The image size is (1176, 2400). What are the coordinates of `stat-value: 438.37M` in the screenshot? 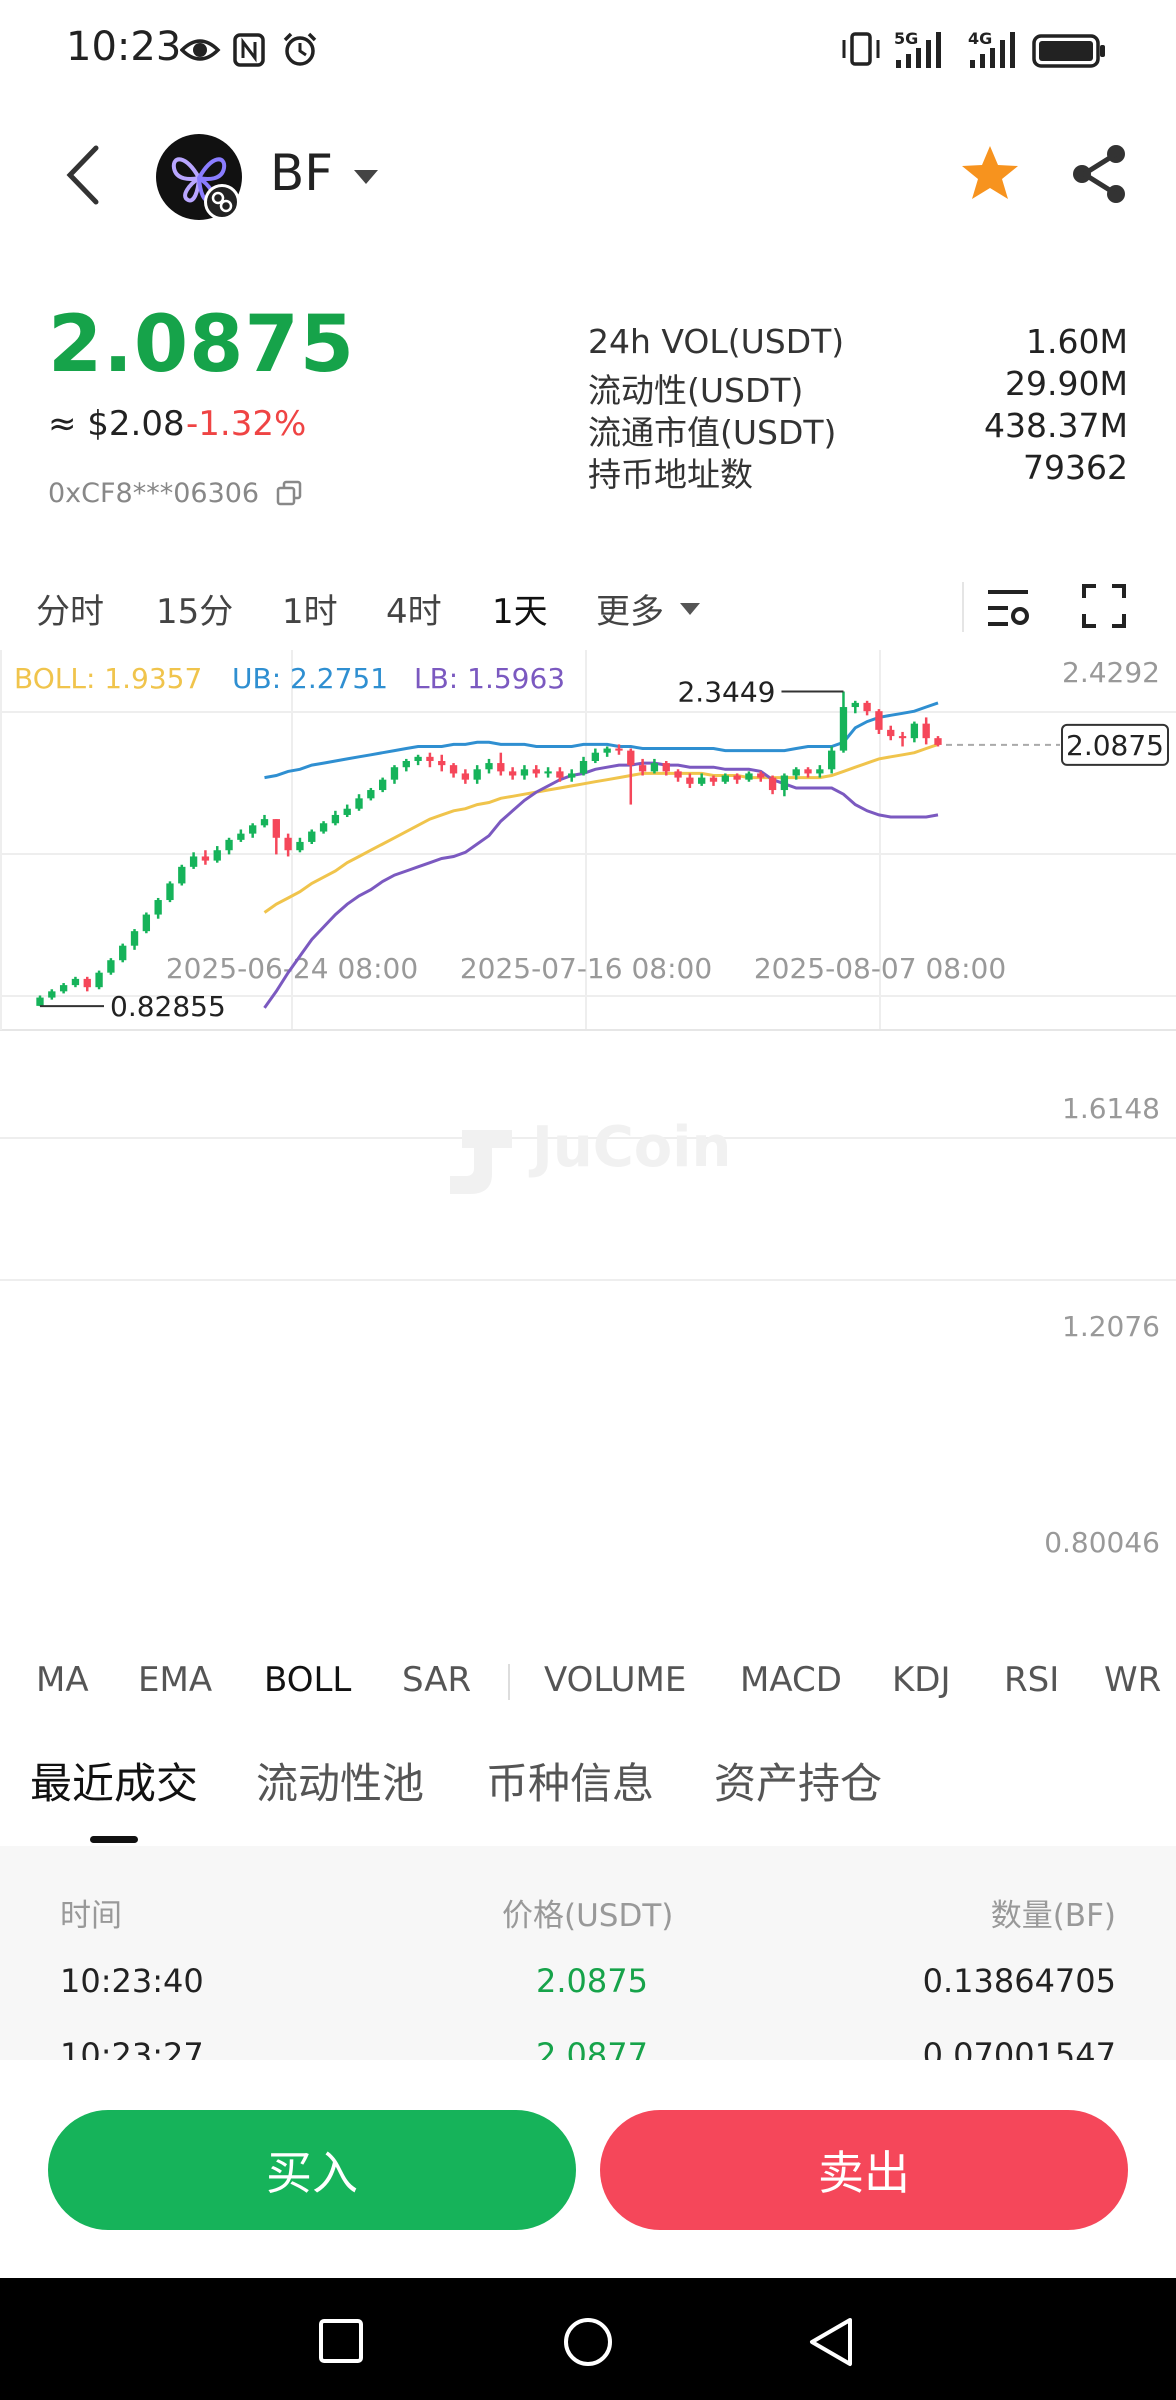 It's located at (1056, 425).